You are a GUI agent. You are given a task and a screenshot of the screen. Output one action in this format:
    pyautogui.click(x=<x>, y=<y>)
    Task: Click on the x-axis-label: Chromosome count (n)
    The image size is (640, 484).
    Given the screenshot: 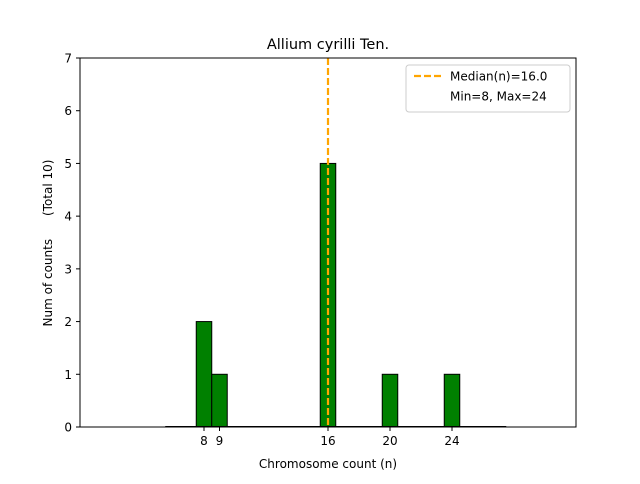 What is the action you would take?
    pyautogui.click(x=328, y=464)
    